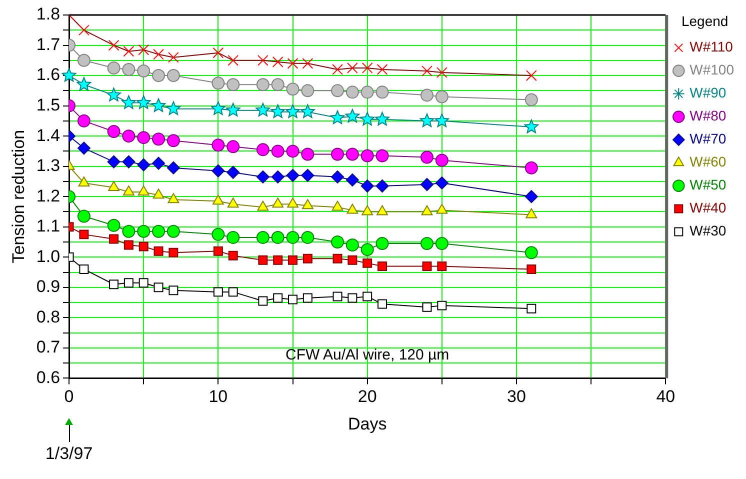 The height and width of the screenshot is (479, 746). Describe the element at coordinates (708, 230) in the screenshot. I see `legend-label: W#30` at that location.